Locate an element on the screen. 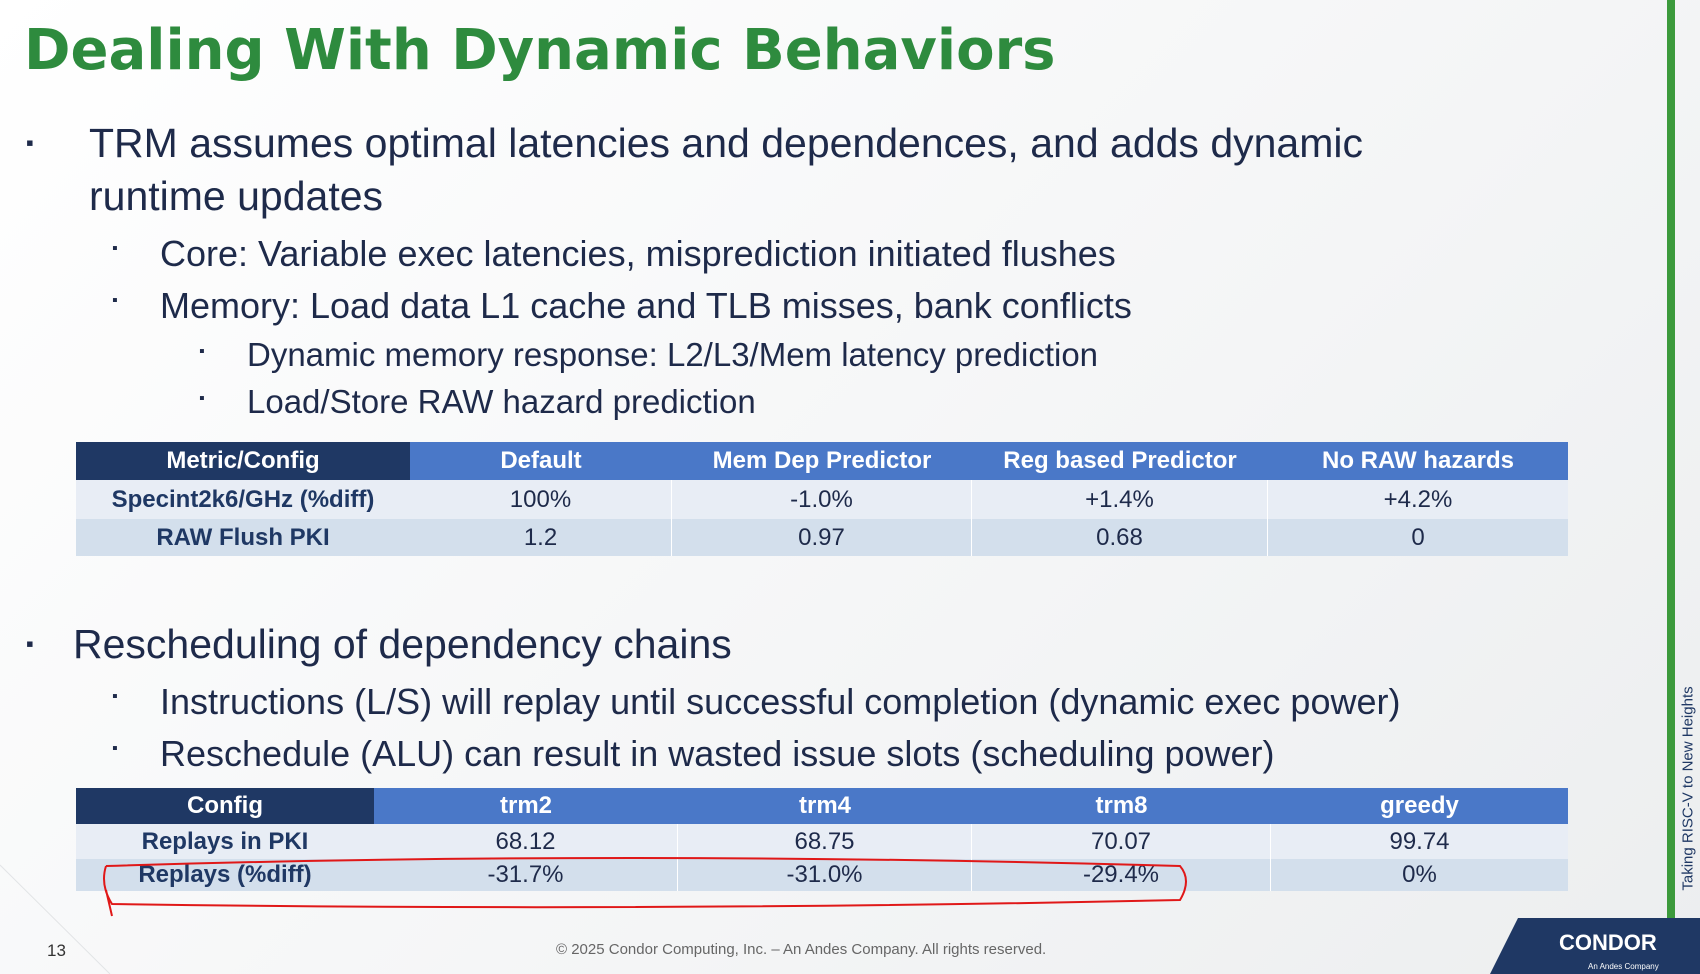  logo-tagline: An Andes Company is located at coordinates (1623, 966).